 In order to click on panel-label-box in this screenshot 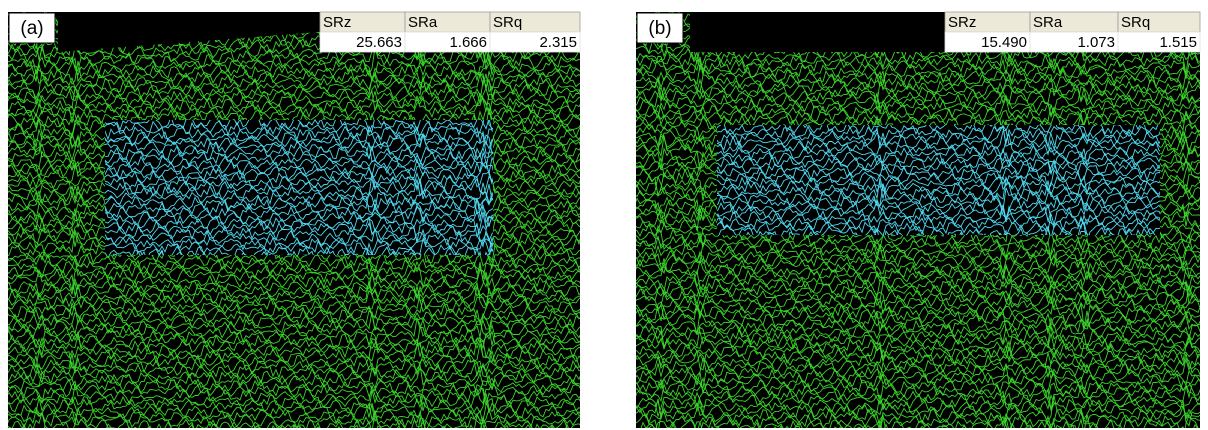, I will do `click(32, 28)`.